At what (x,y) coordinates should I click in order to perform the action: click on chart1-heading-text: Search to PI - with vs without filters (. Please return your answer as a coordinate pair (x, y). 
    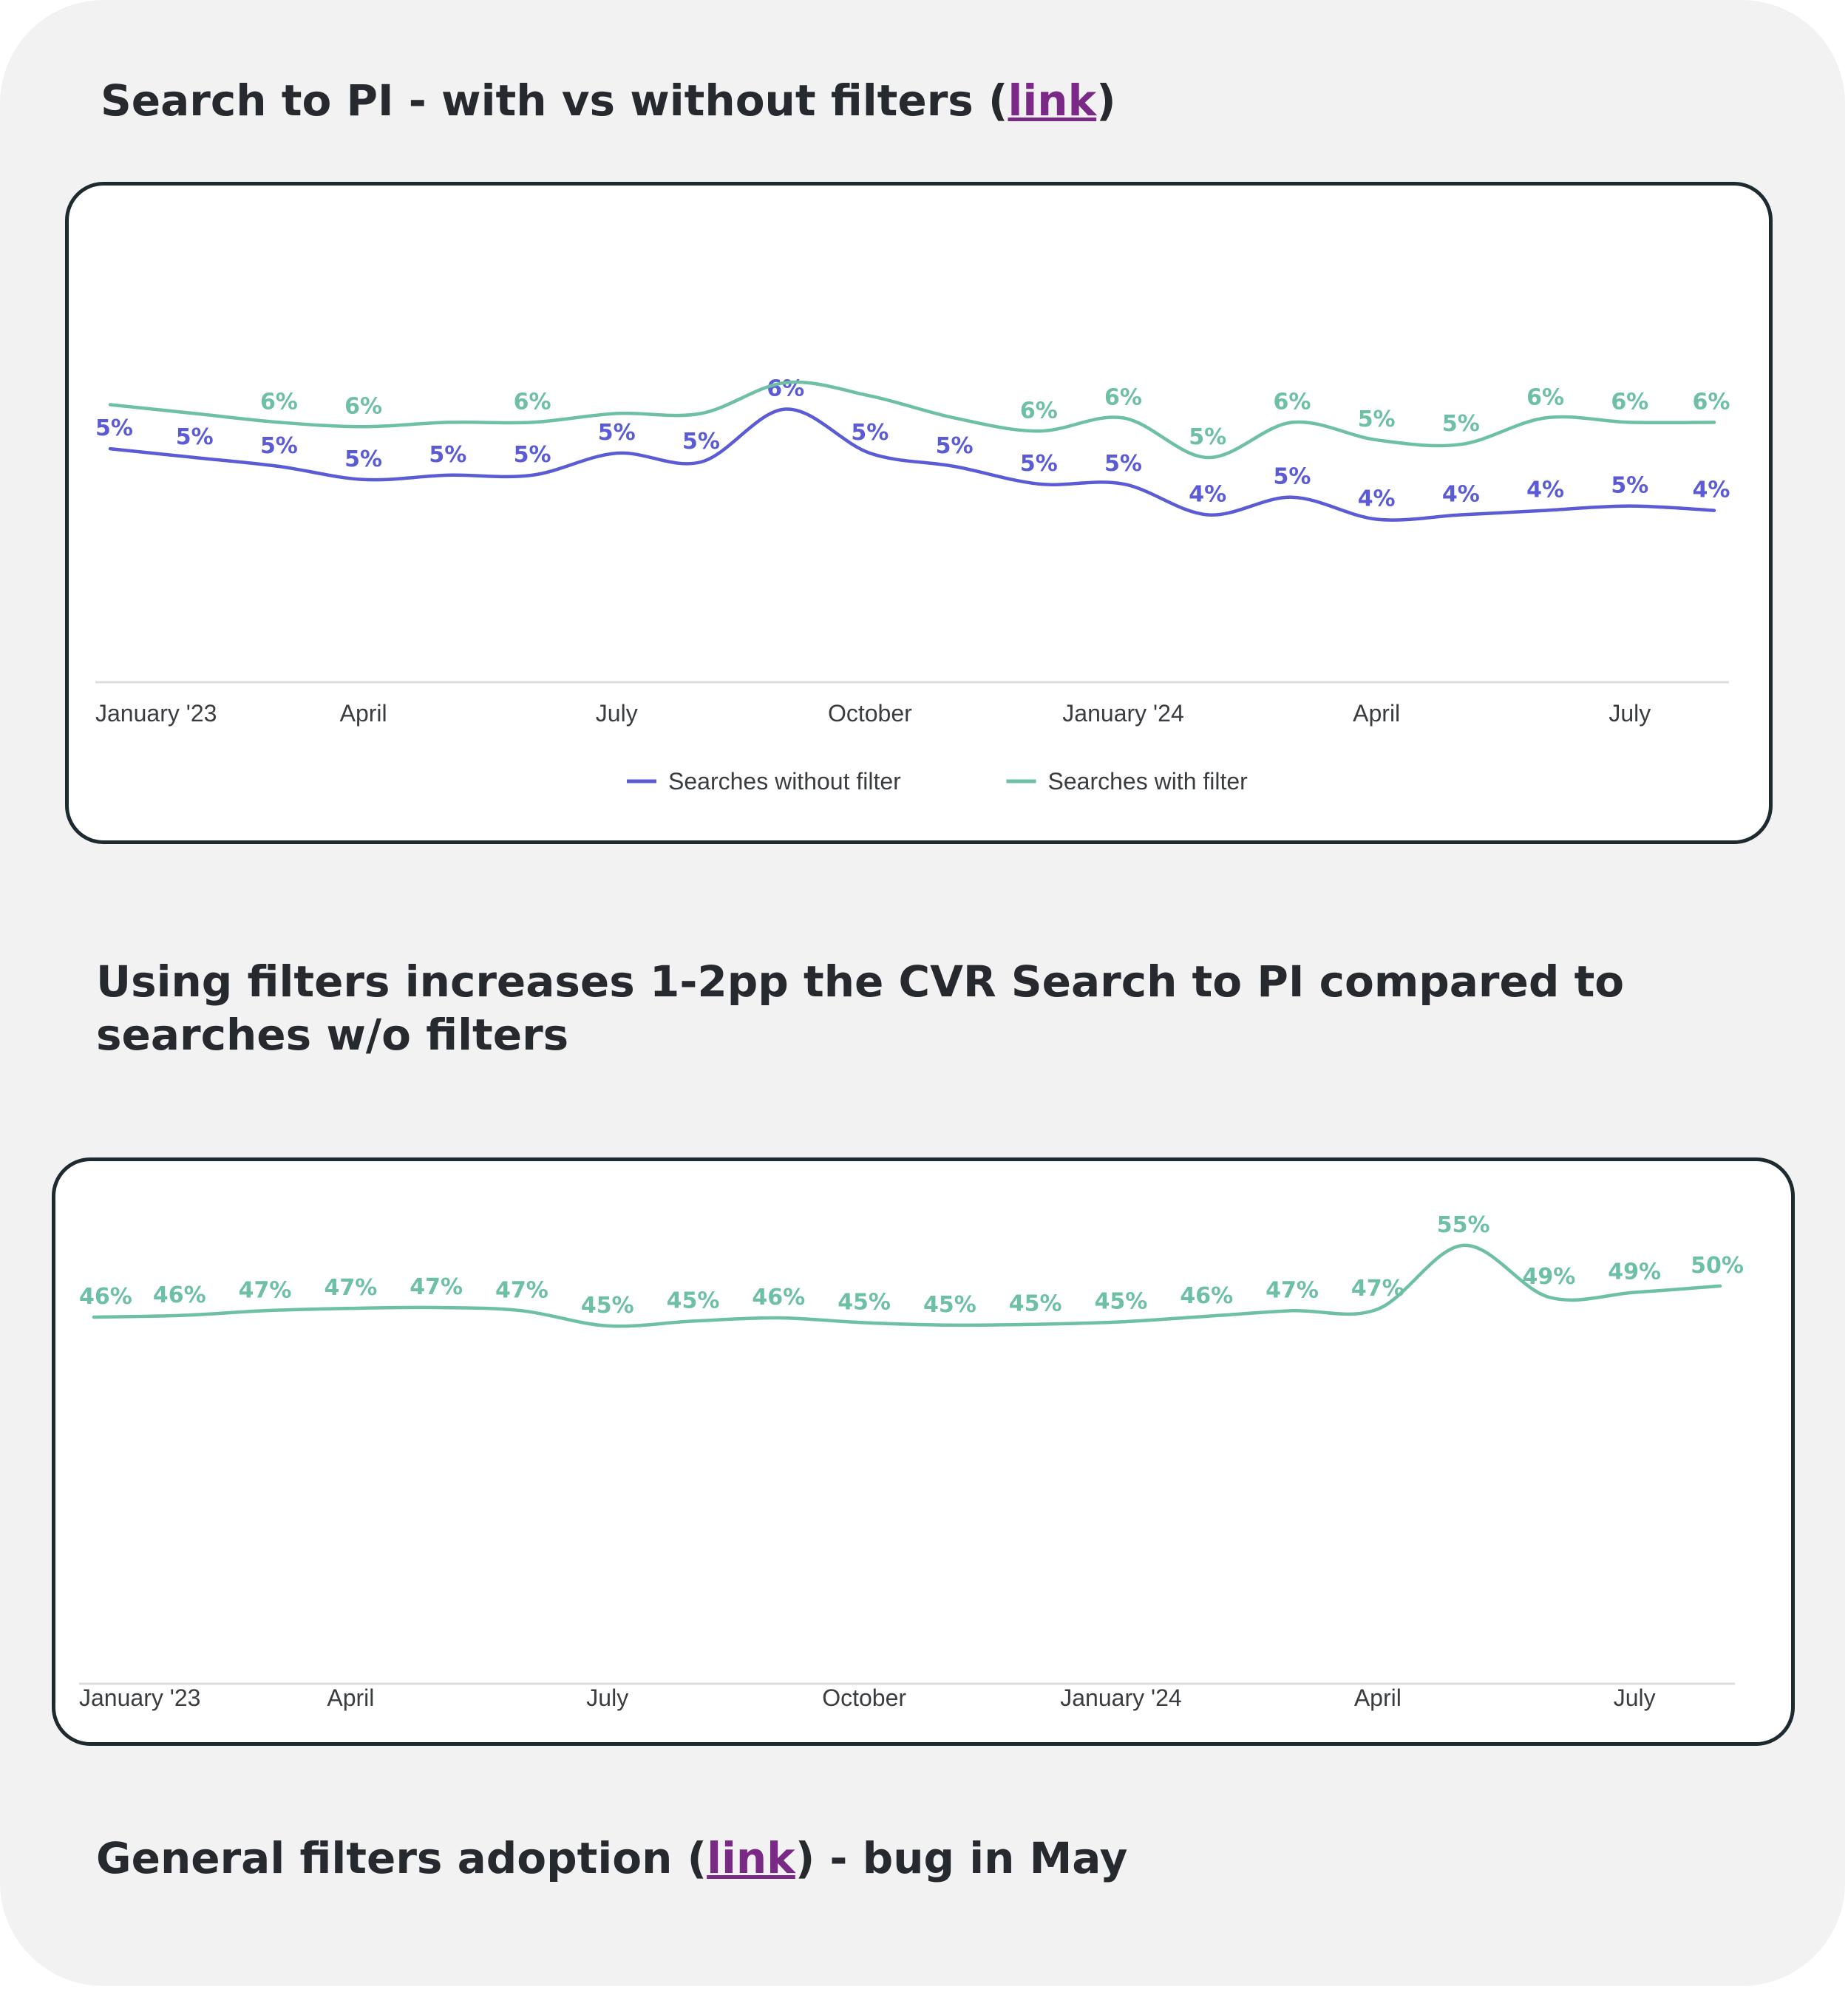
    Looking at the image, I should click on (554, 100).